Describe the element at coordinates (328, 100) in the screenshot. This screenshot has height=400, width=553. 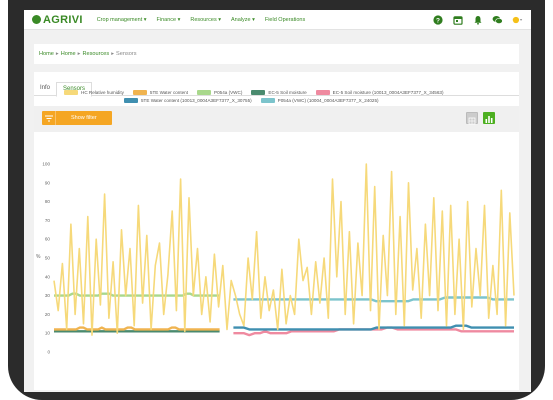
I see `legend-label: P054a (VWC) (10004_0004A3EF7377_X_24025)` at that location.